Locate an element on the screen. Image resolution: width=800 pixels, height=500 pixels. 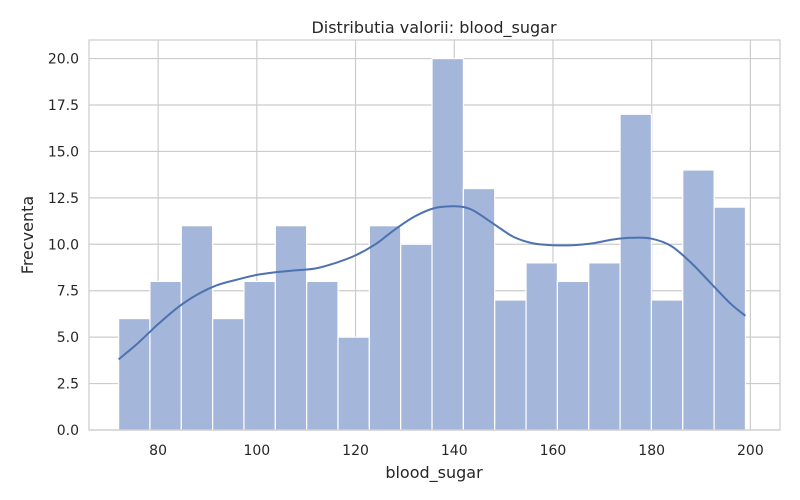
y-tick-label: 15.0 is located at coordinates (63, 152).